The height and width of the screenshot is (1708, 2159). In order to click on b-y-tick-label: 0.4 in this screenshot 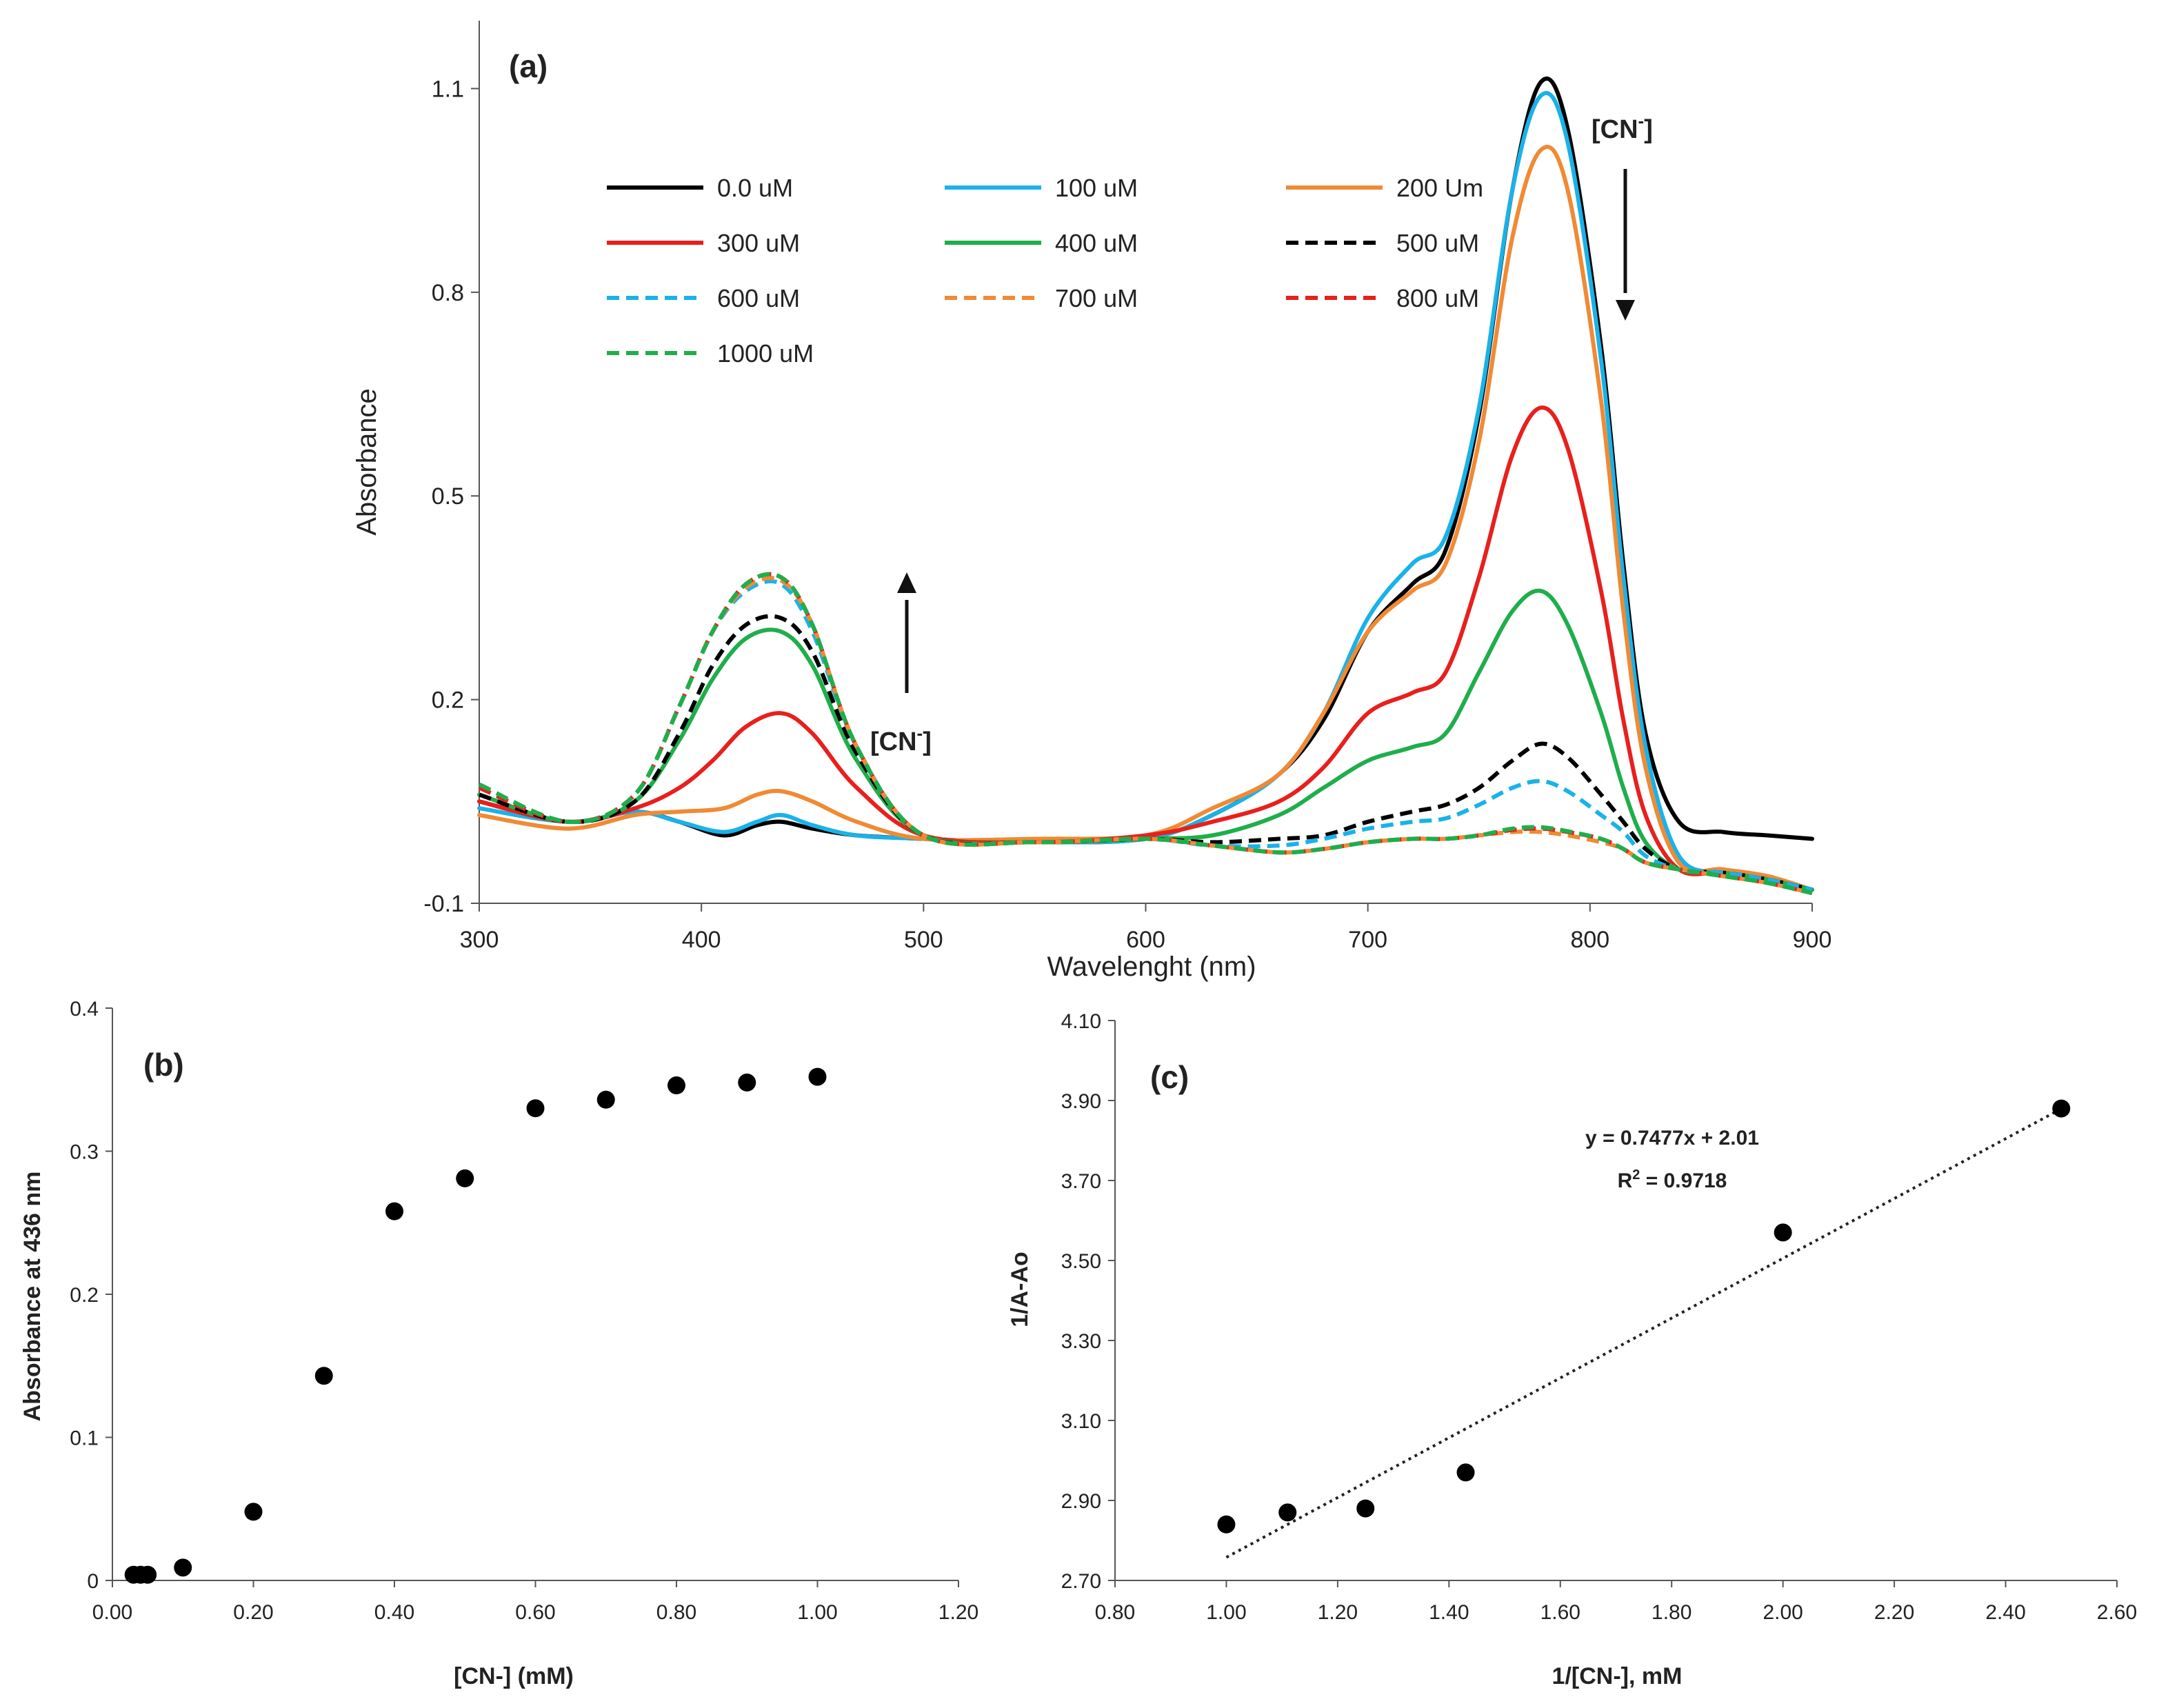, I will do `click(84, 1009)`.